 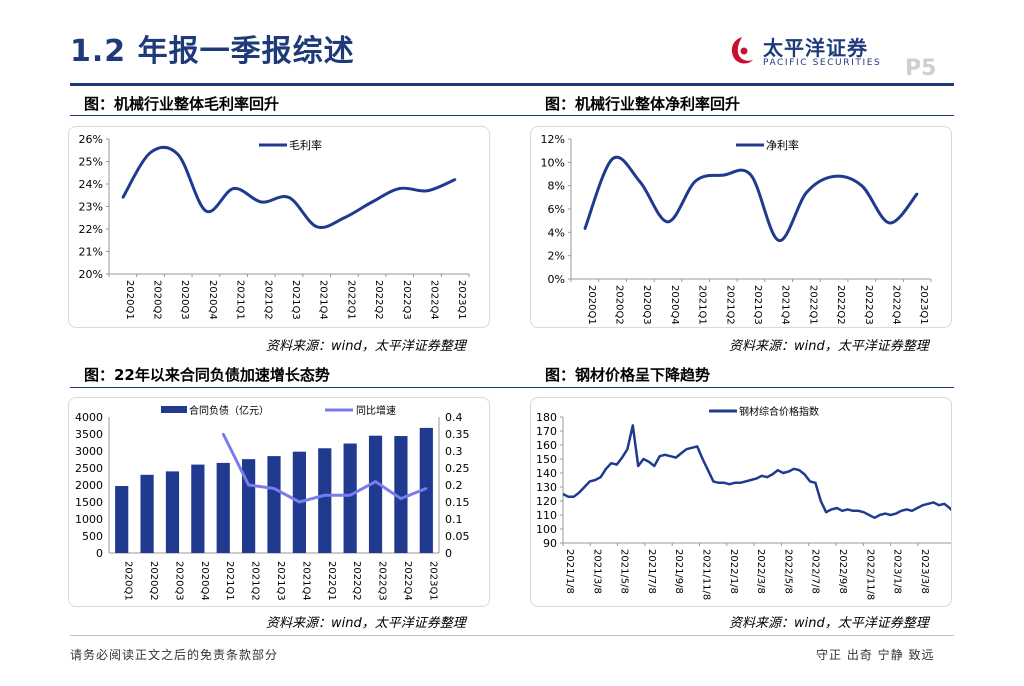 What do you see at coordinates (875, 655) in the screenshot?
I see `footer-motto: 守正 出奇 宁静 致远` at bounding box center [875, 655].